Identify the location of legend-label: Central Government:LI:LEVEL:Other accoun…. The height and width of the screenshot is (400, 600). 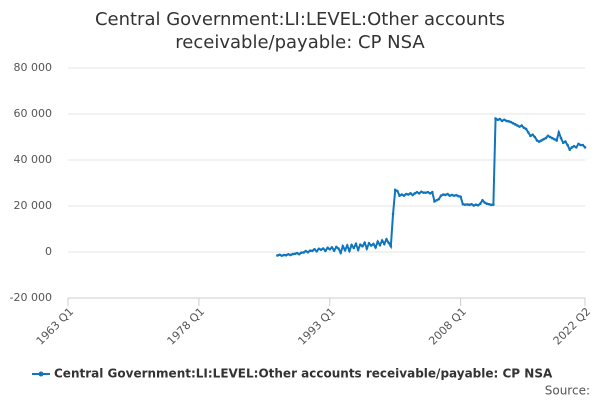
(303, 374).